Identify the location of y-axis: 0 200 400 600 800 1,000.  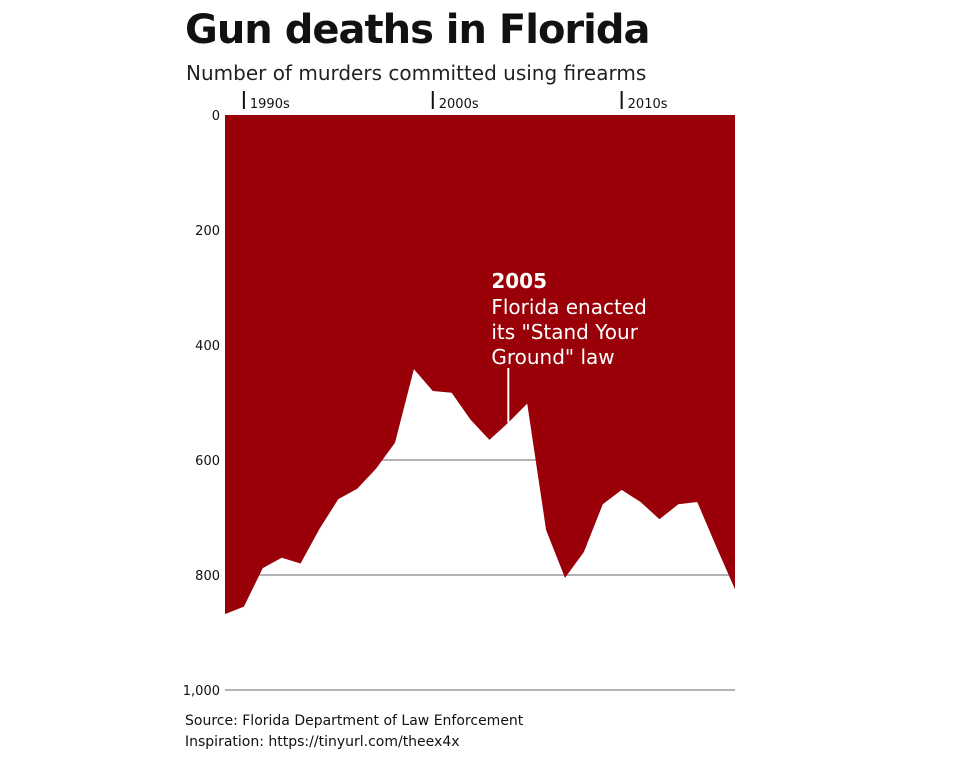
(201, 404).